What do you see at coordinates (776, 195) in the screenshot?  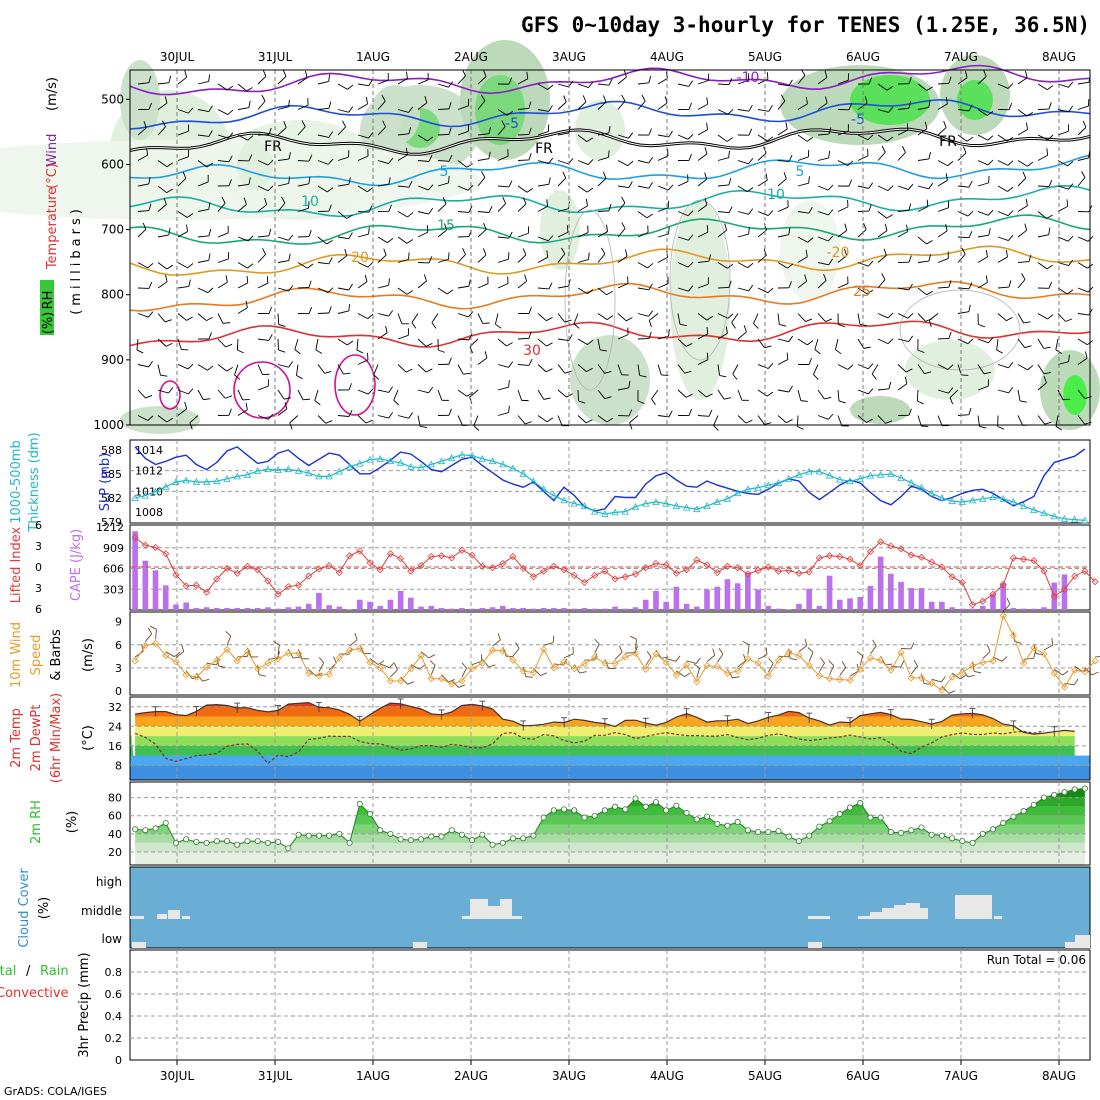 I see `isotherm-label: 10` at bounding box center [776, 195].